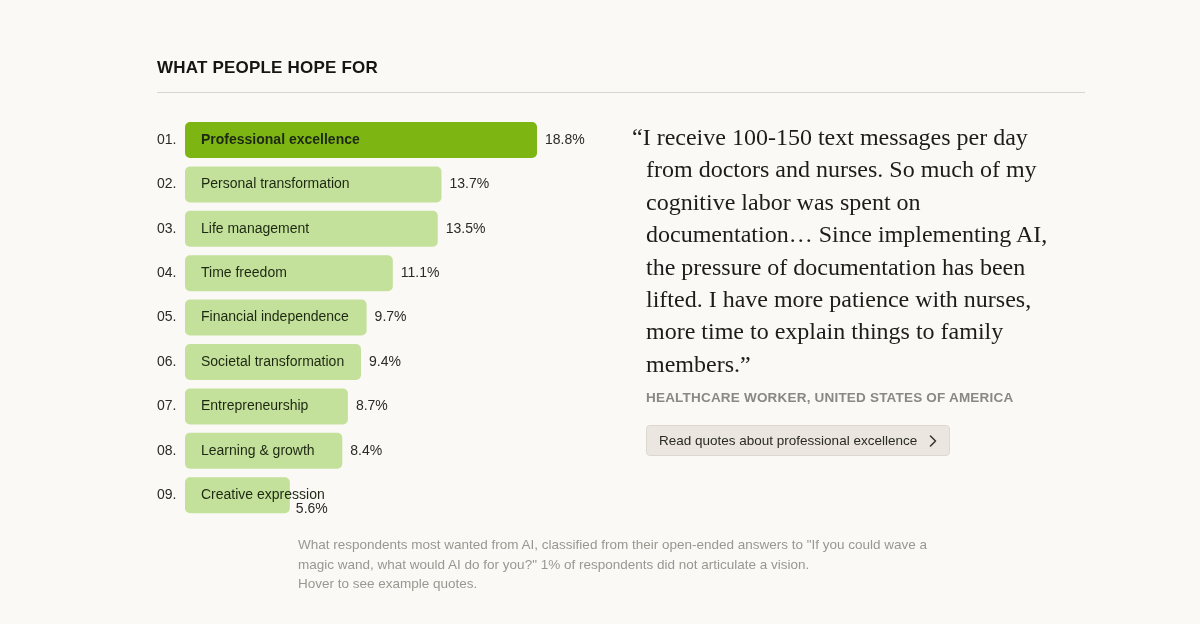  What do you see at coordinates (311, 508) in the screenshot?
I see `data-label: 5.6%` at bounding box center [311, 508].